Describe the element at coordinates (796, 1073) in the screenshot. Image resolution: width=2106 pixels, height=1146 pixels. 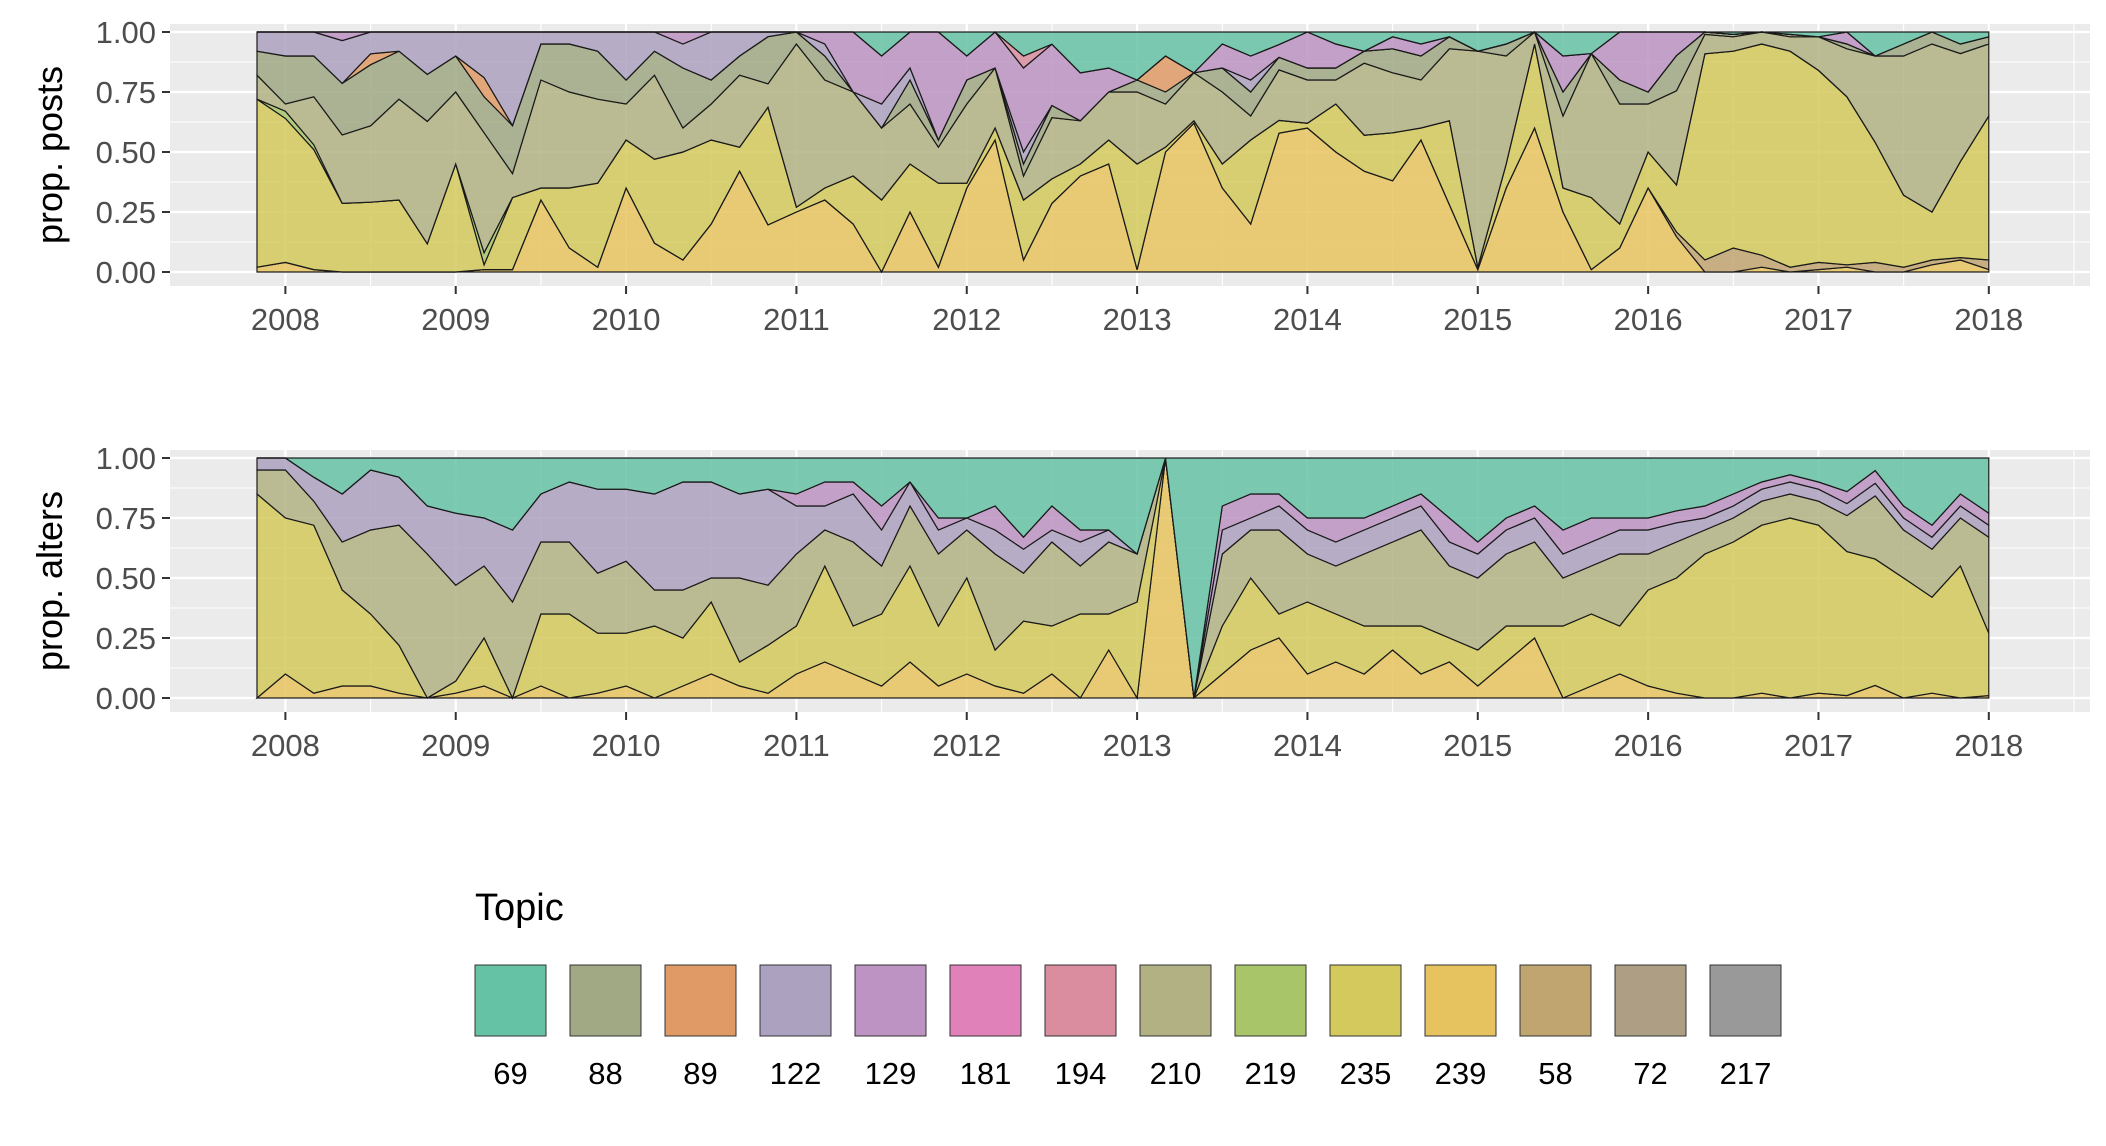
I see `legend-label-122: 122` at that location.